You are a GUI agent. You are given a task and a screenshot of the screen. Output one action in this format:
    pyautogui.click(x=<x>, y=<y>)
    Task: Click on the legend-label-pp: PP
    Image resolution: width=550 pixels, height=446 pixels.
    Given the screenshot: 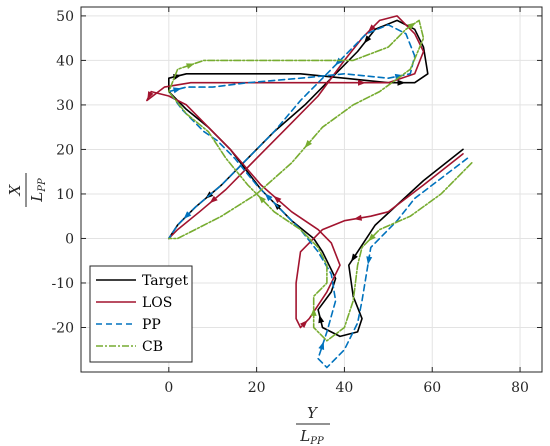 What is the action you would take?
    pyautogui.click(x=151, y=325)
    